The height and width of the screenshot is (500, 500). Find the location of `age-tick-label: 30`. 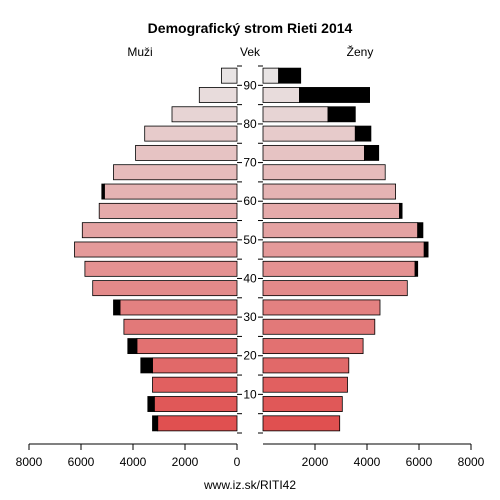

age-tick-label: 30 is located at coordinates (250, 317).